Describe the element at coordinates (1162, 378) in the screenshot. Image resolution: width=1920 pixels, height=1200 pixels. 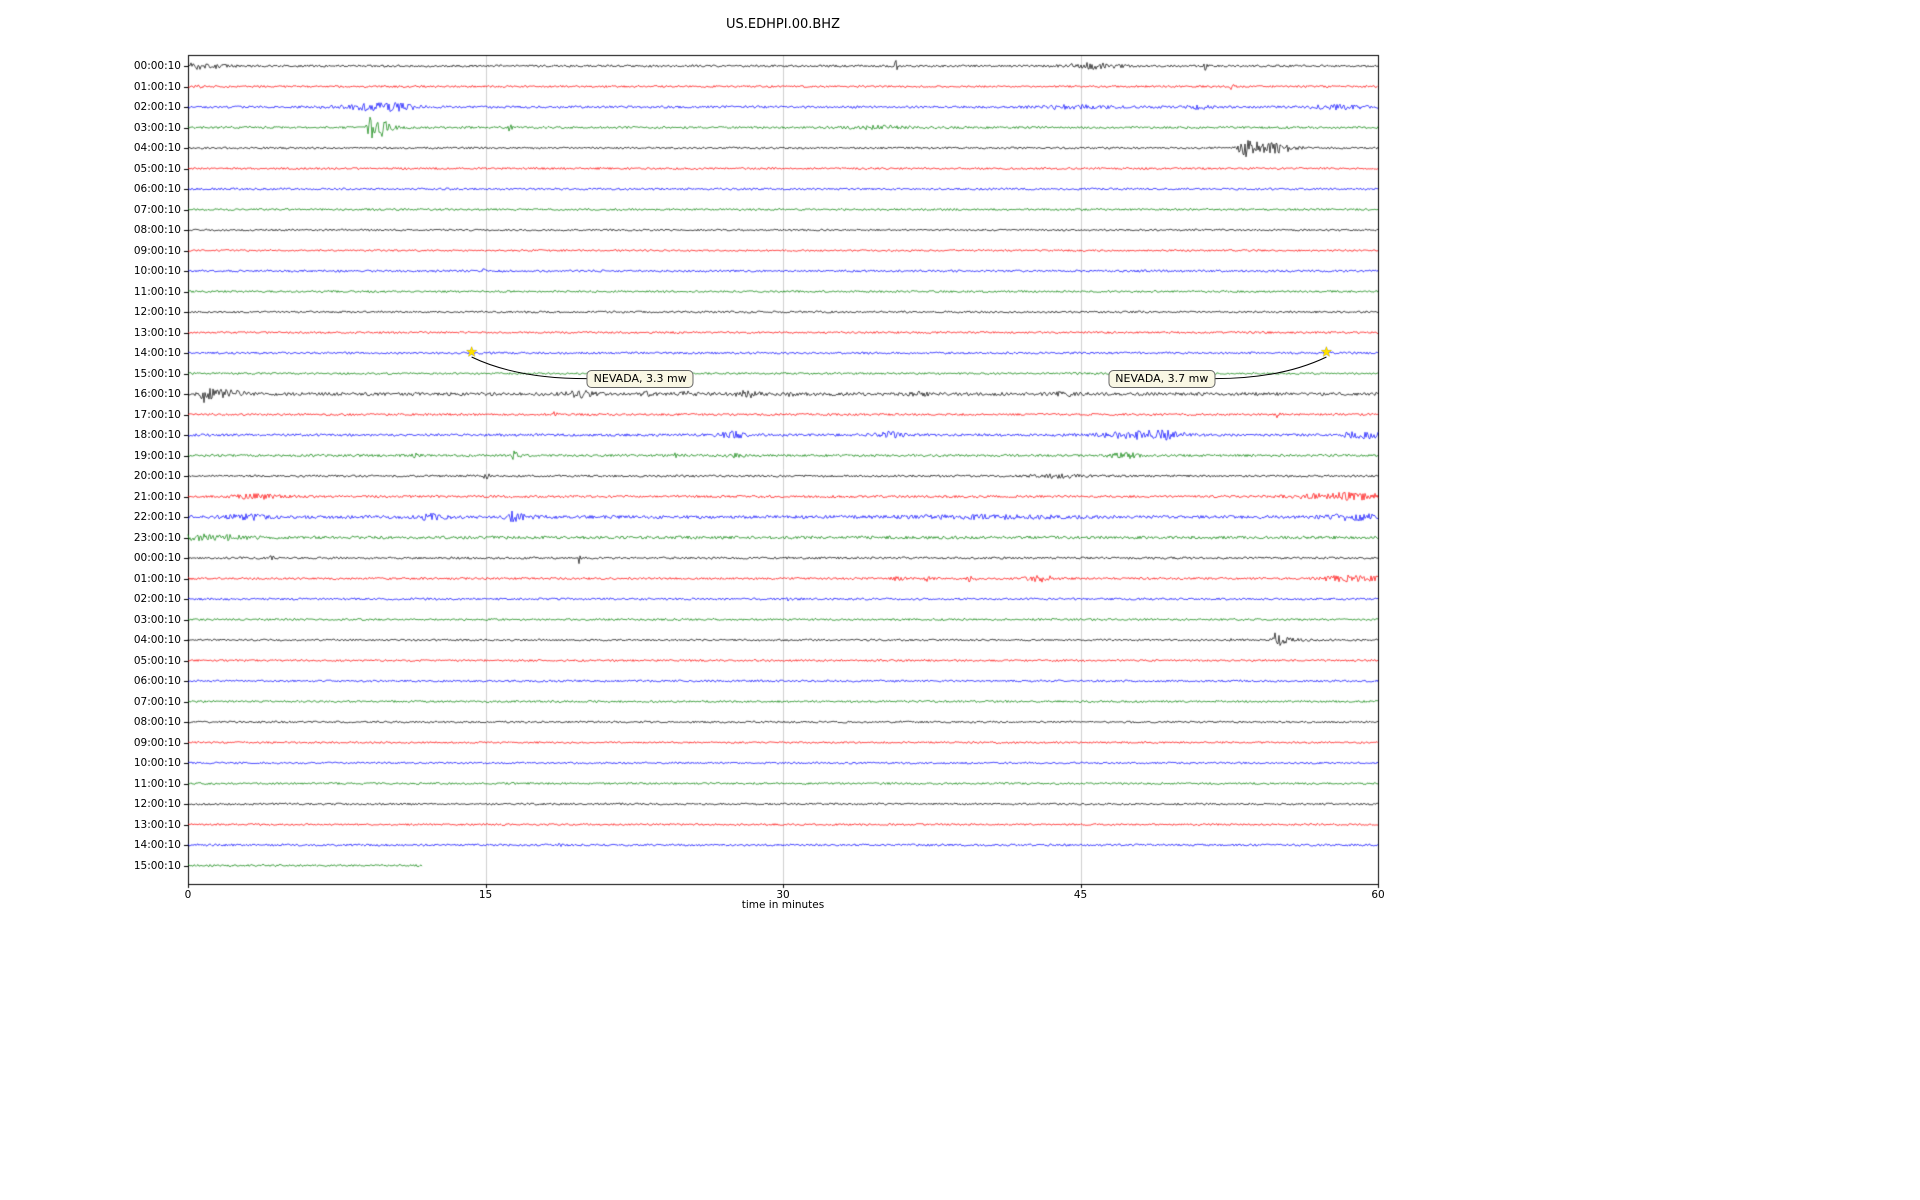
I see `event-annotation-1: NEVADA, 3.7 mw` at that location.